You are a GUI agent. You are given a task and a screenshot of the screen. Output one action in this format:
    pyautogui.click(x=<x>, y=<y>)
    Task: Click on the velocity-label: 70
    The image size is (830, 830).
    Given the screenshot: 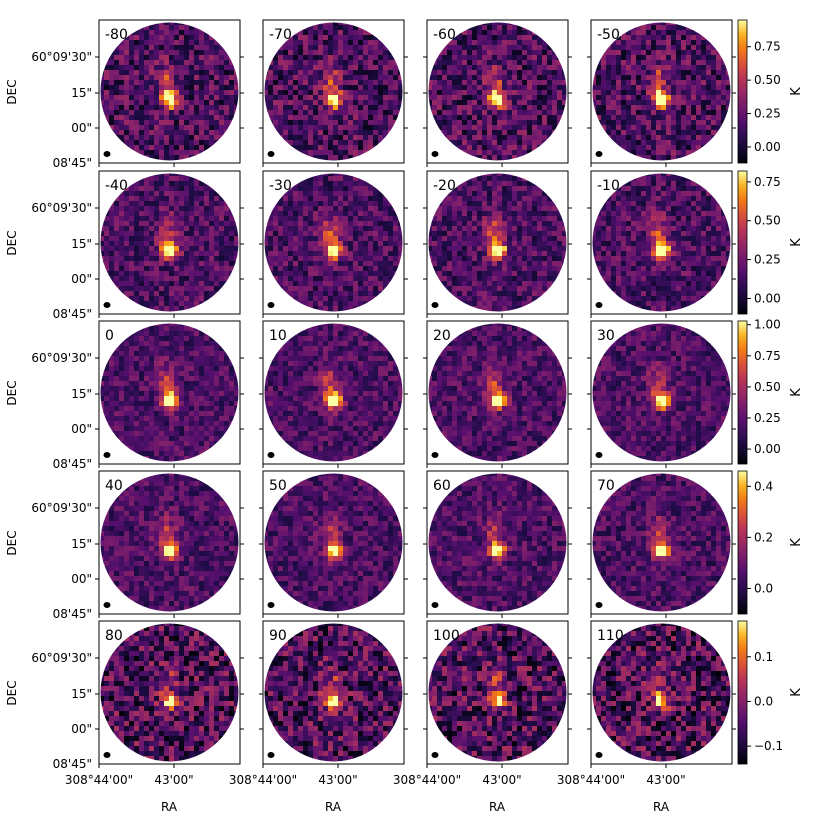 What is the action you would take?
    pyautogui.click(x=606, y=486)
    